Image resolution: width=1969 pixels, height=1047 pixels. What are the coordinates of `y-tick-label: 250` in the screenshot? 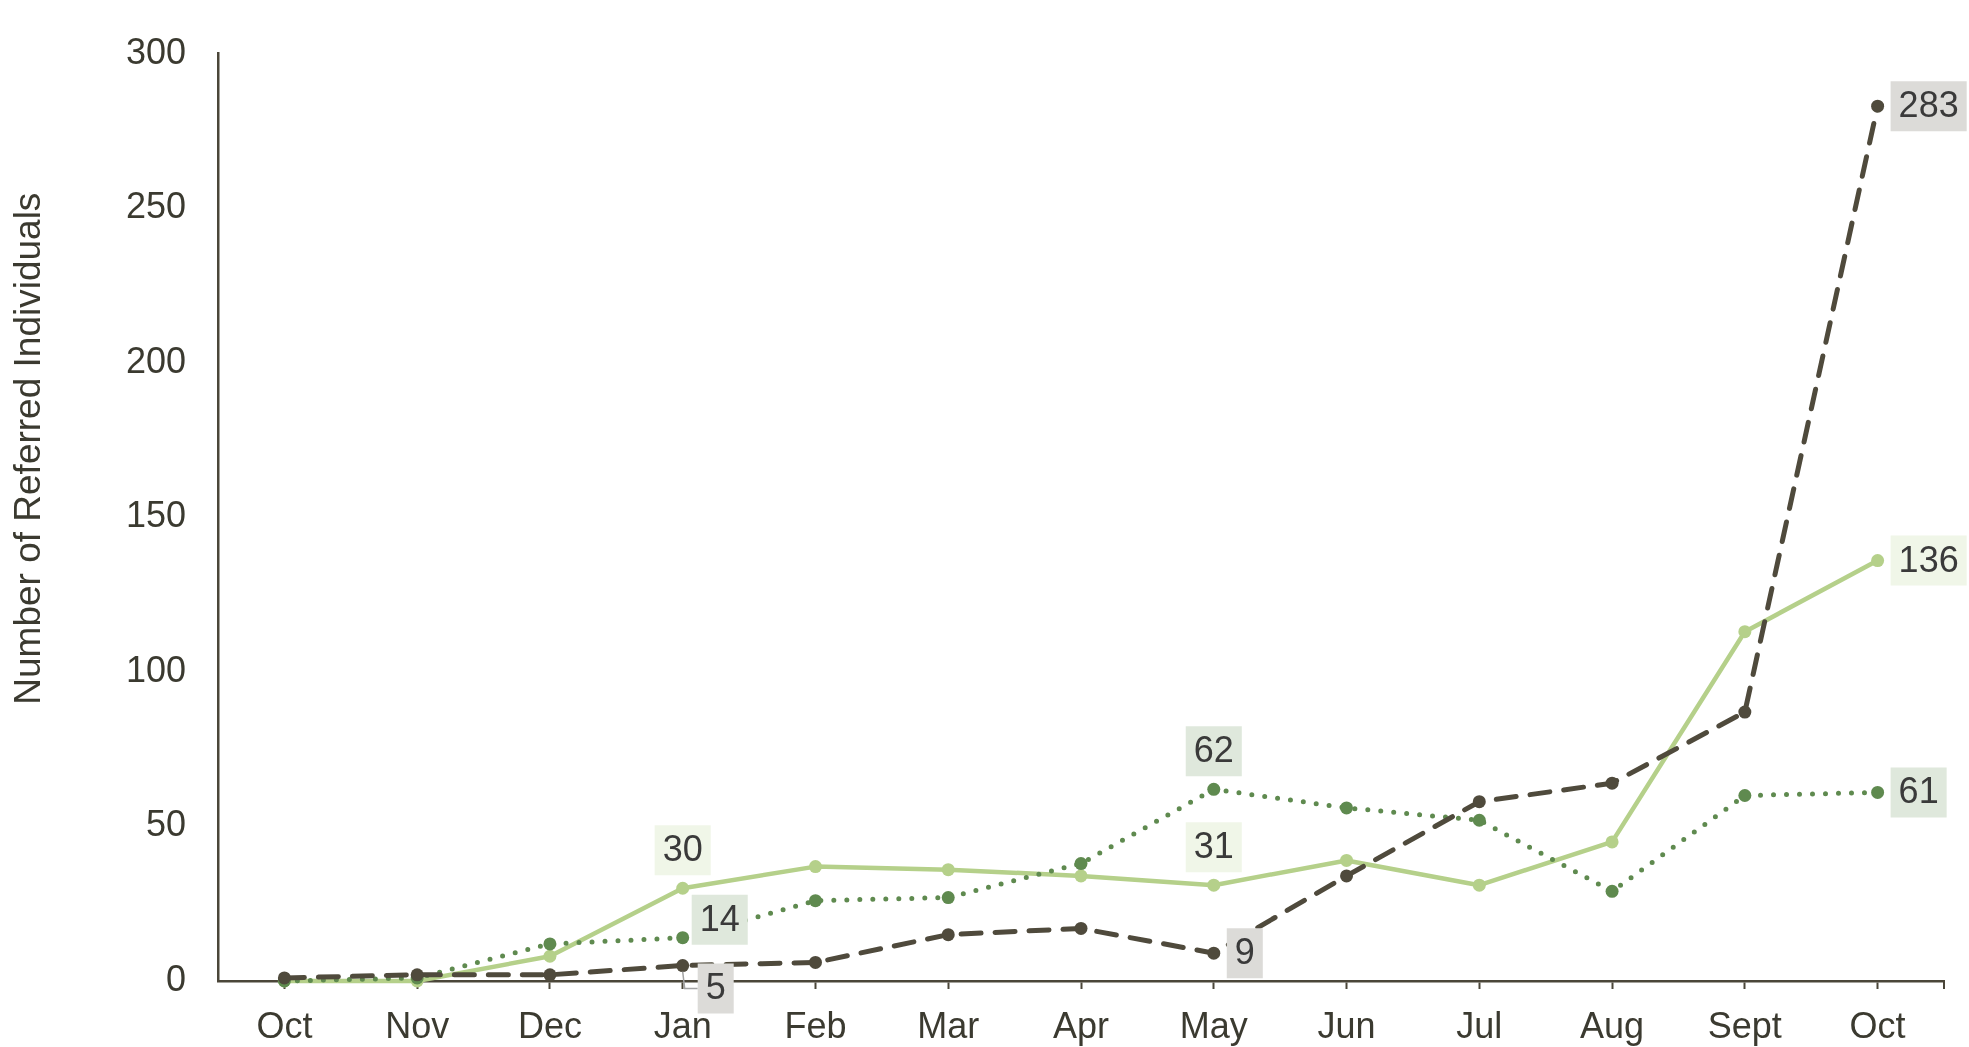 It's located at (155, 206).